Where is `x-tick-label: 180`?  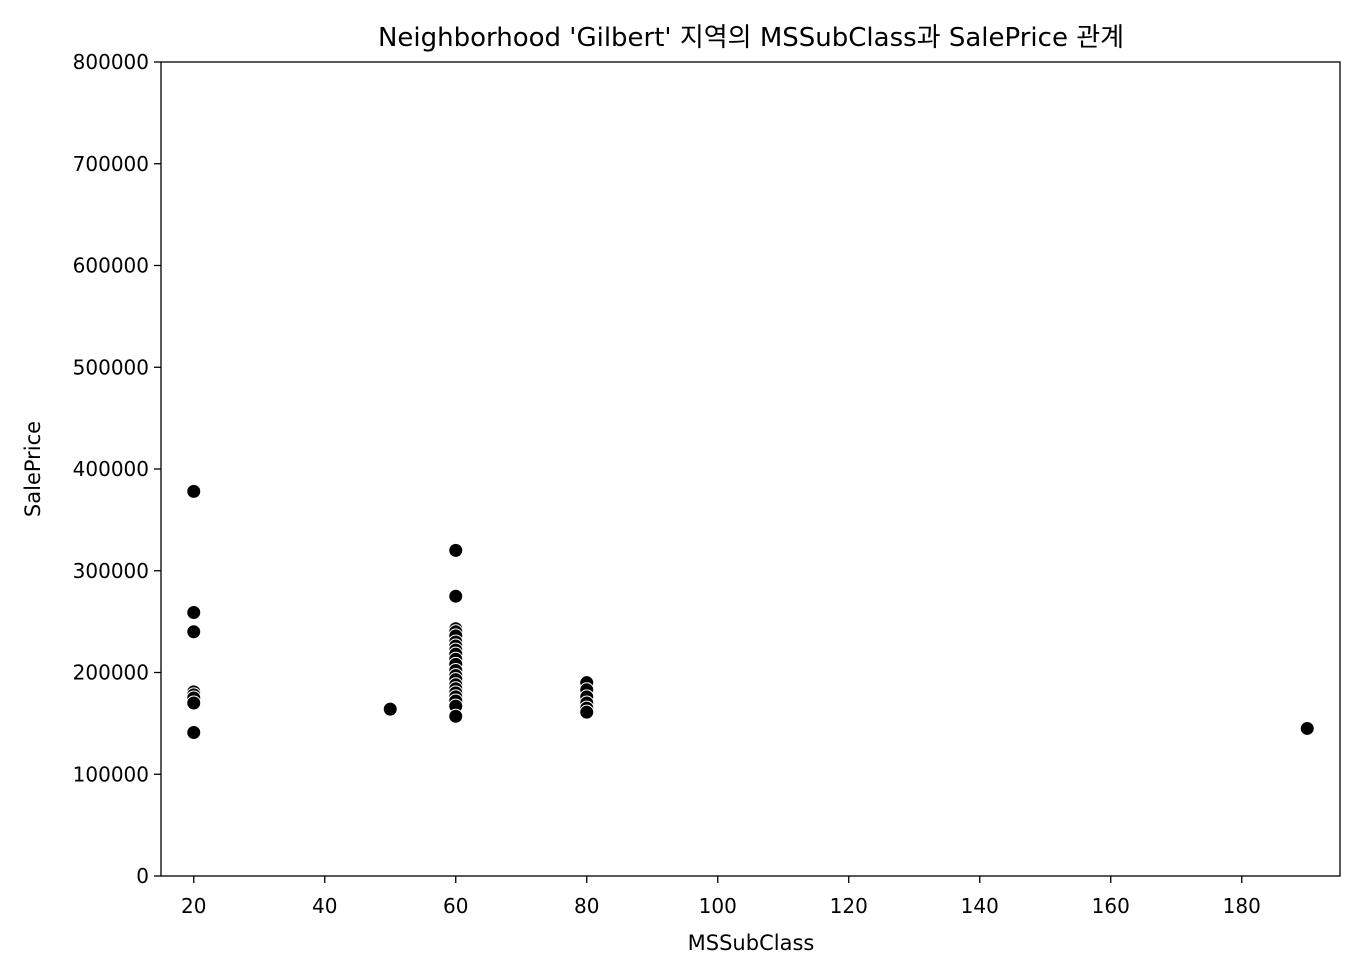
x-tick-label: 180 is located at coordinates (1242, 906).